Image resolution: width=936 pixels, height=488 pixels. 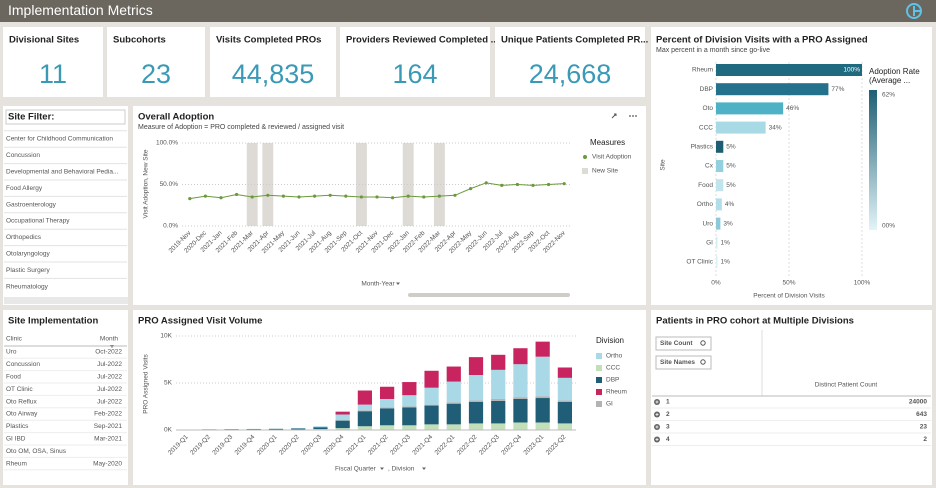 I want to click on y-axis-label: PRO Assigned Visits, so click(x=146, y=384).